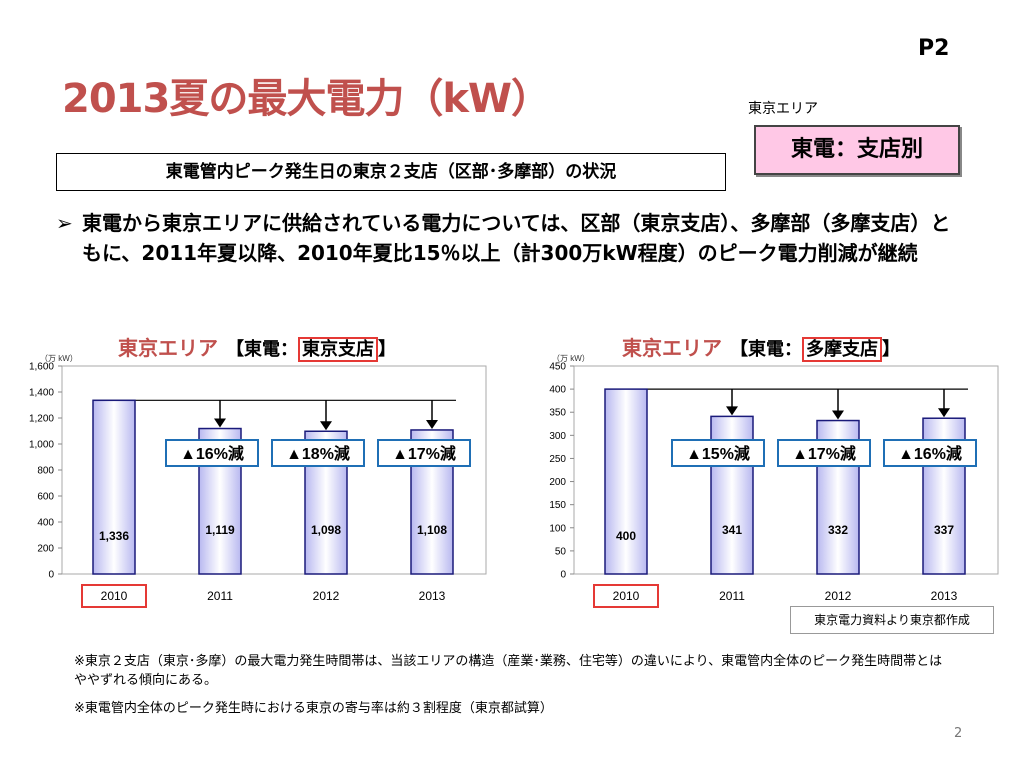 Image resolution: width=1024 pixels, height=768 pixels. What do you see at coordinates (672, 348) in the screenshot?
I see `chart-2-area: 東京エリア` at bounding box center [672, 348].